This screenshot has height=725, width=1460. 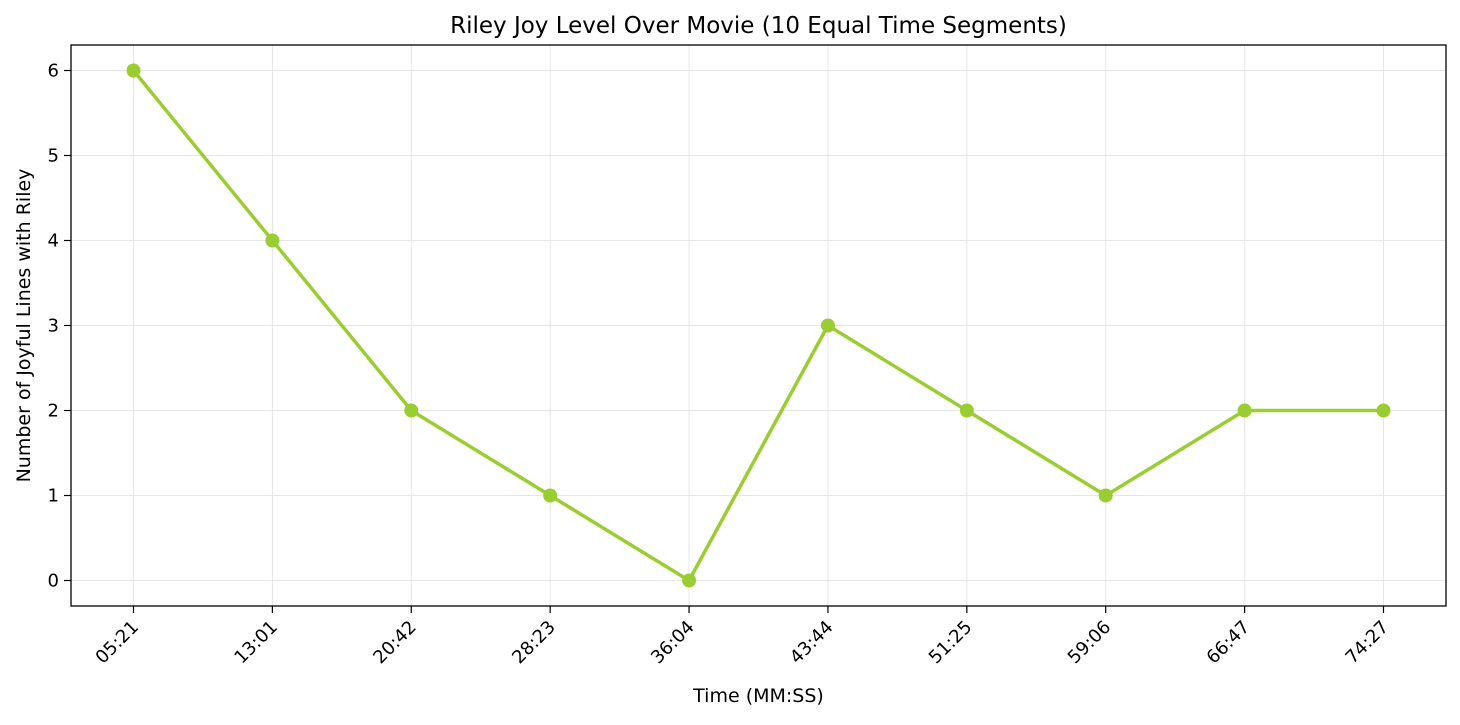 I want to click on y-tick-label: 2, so click(x=53, y=411).